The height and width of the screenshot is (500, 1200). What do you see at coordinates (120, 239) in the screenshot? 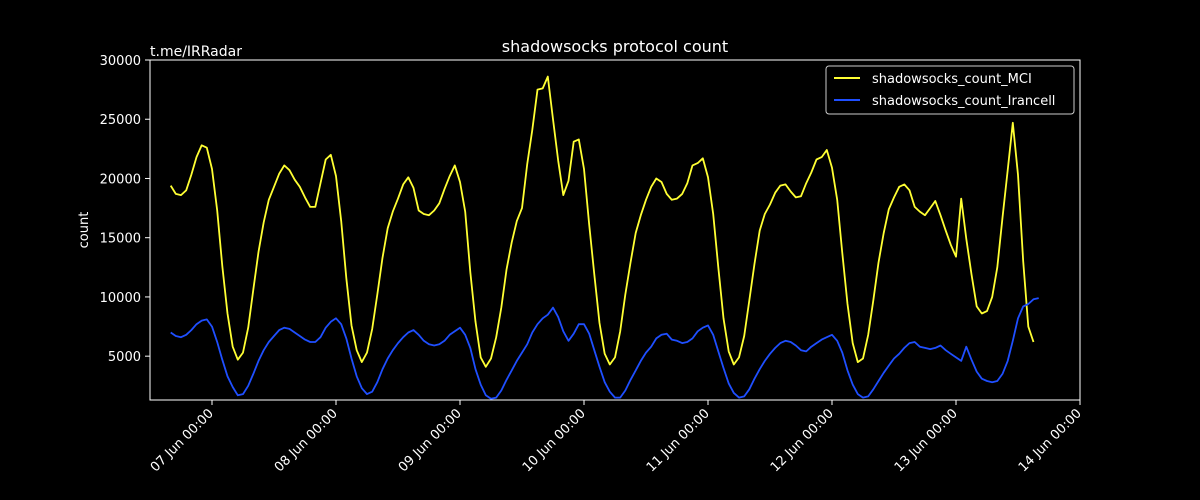
I see `y-tick-label: 15000` at bounding box center [120, 239].